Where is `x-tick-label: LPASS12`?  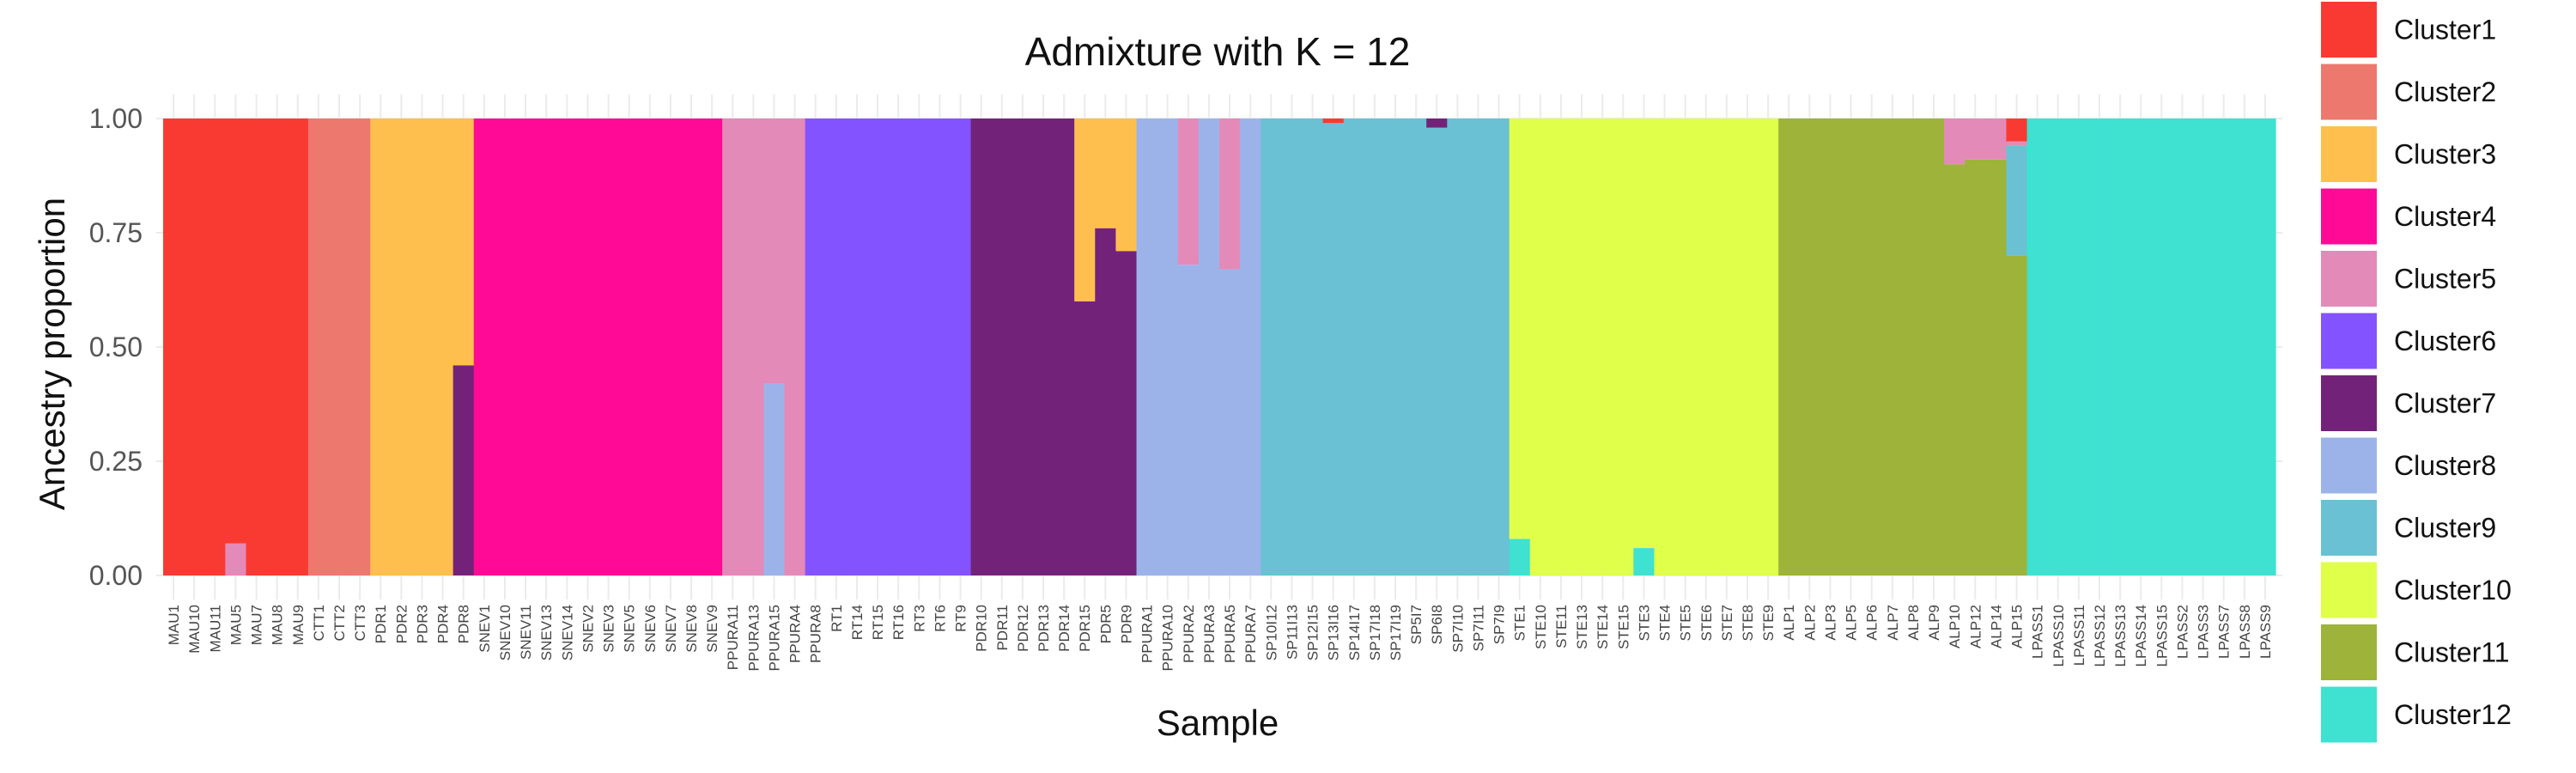 x-tick-label: LPASS12 is located at coordinates (2100, 635).